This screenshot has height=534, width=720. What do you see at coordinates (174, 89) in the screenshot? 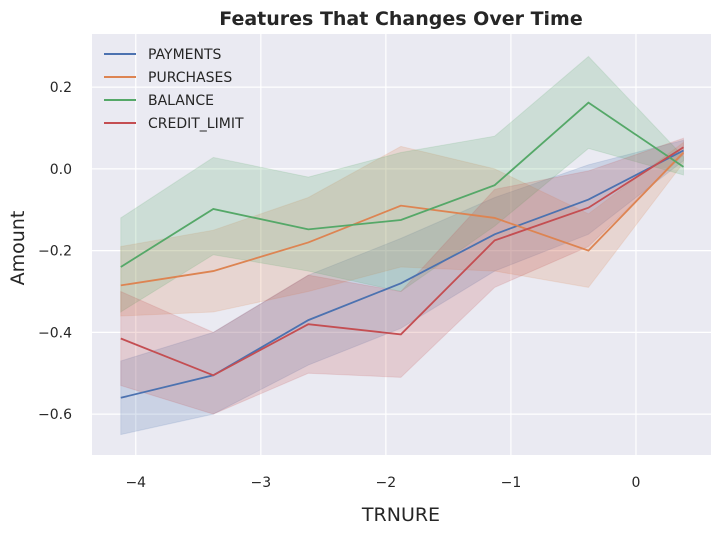
I see `legend: PAYMENTS PURCHASES BALANCE CREDIT_LIMIT` at bounding box center [174, 89].